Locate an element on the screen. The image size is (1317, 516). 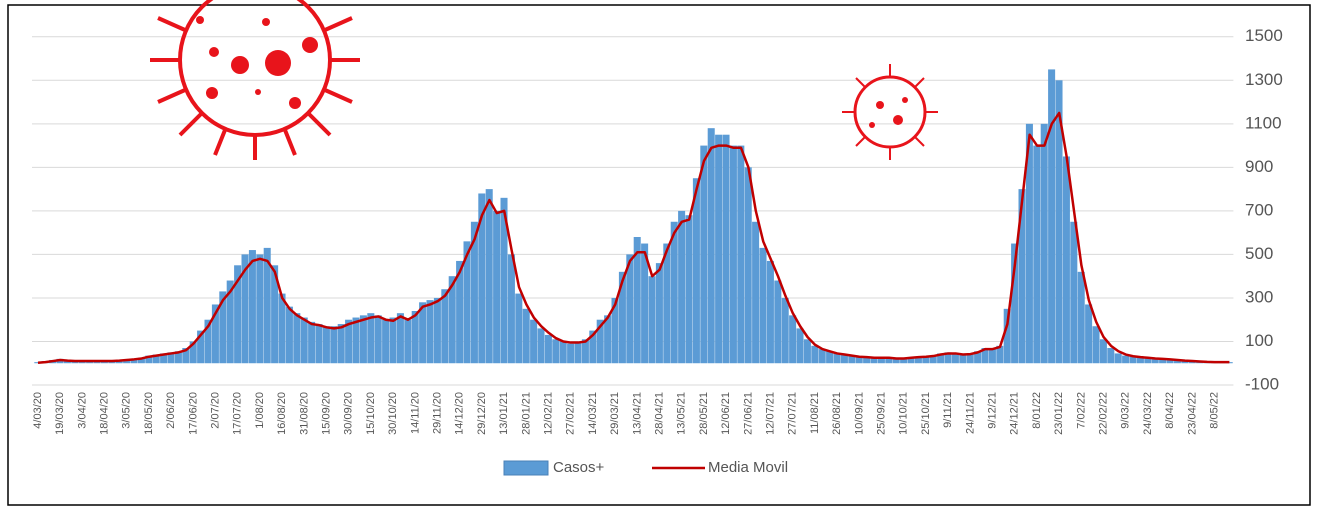
x-tick-label: 29/03/21 is located at coordinates (615, 413).